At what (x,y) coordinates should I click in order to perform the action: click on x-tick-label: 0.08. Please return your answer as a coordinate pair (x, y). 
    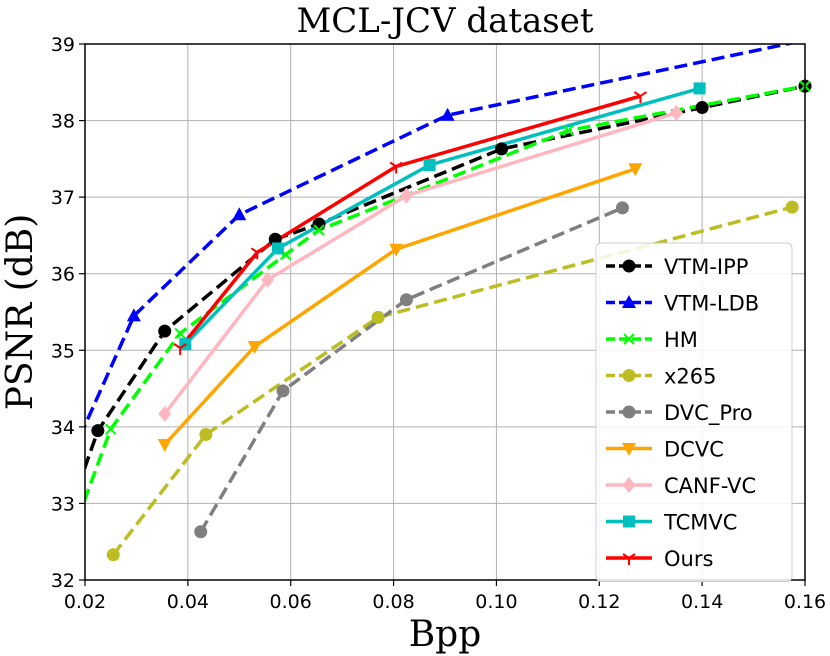
    Looking at the image, I should click on (393, 602).